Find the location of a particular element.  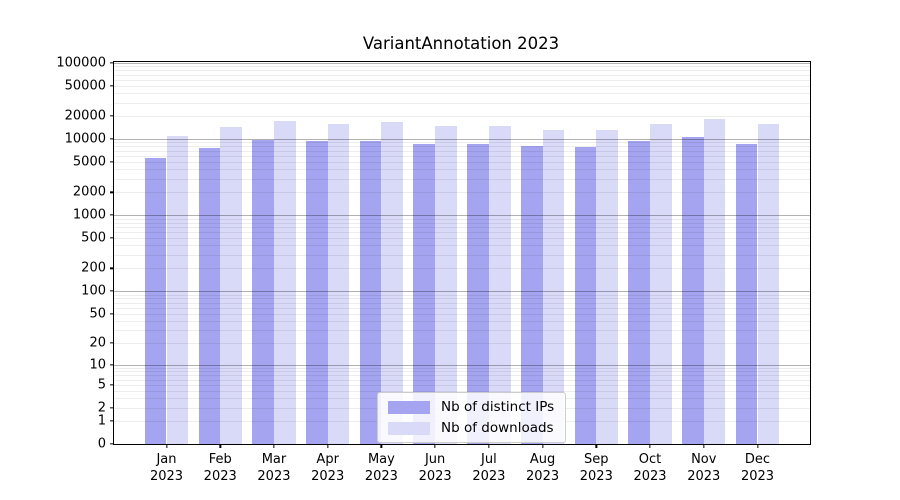

chart-title: VariantAnnotation 2023 is located at coordinates (461, 43).